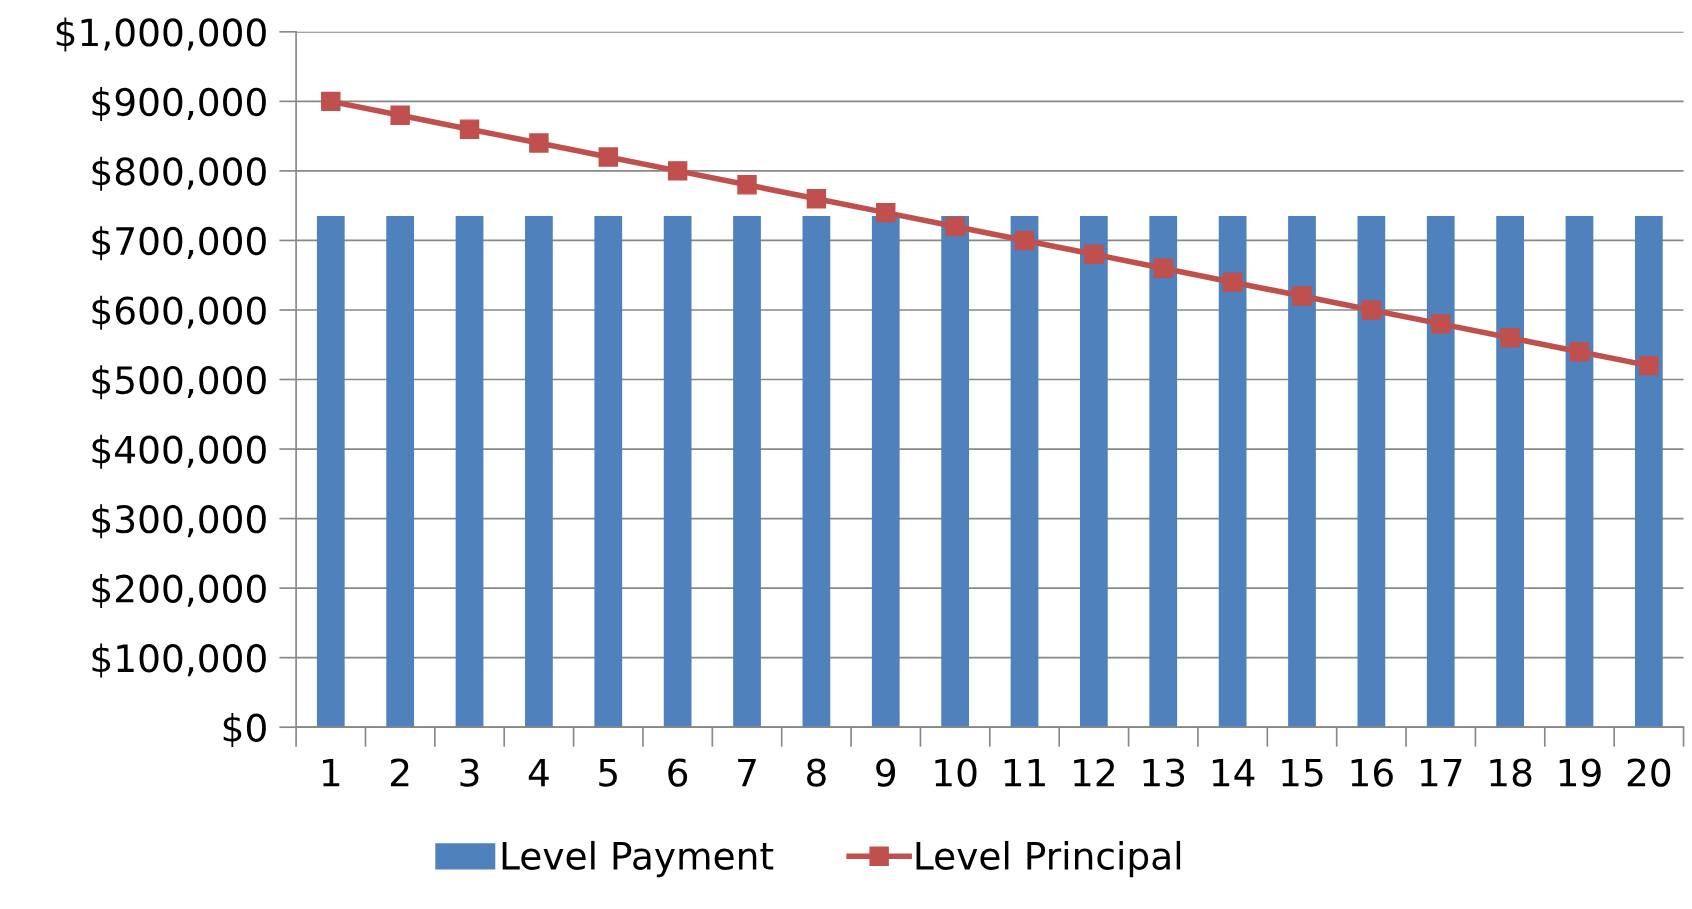 The width and height of the screenshot is (1692, 909). What do you see at coordinates (1164, 772) in the screenshot?
I see `x-tick-label: 13` at bounding box center [1164, 772].